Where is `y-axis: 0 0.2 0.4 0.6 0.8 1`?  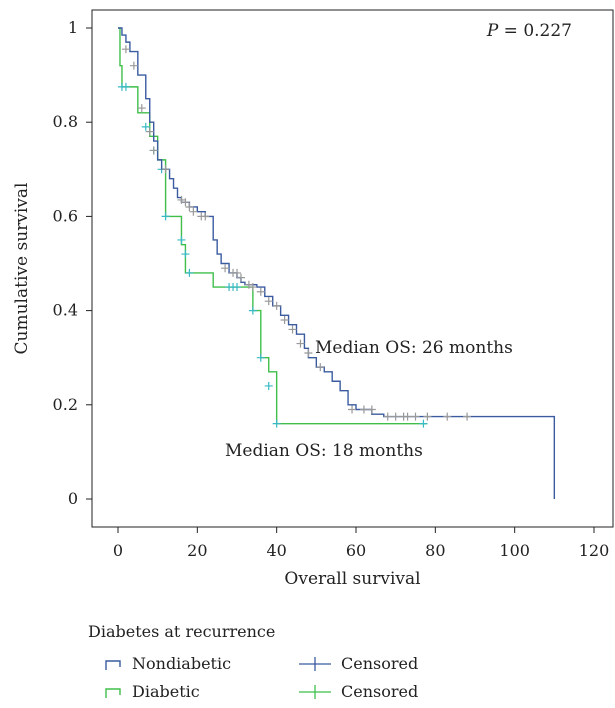
y-axis: 0 0.2 0.4 0.6 0.8 1 is located at coordinates (72, 263).